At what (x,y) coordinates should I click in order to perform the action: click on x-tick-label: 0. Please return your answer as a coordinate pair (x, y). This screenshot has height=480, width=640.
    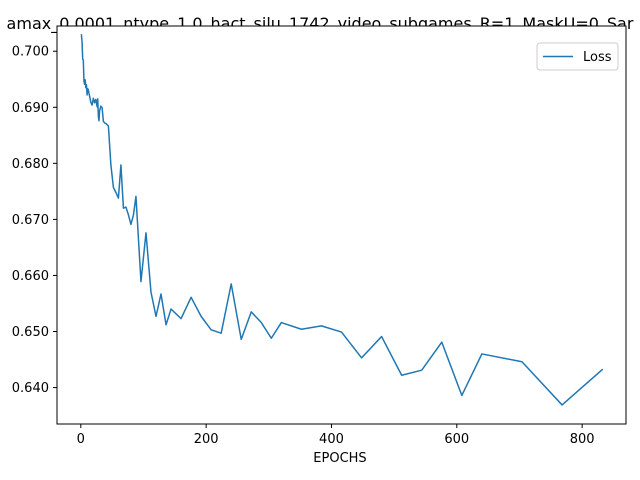
    Looking at the image, I should click on (81, 439).